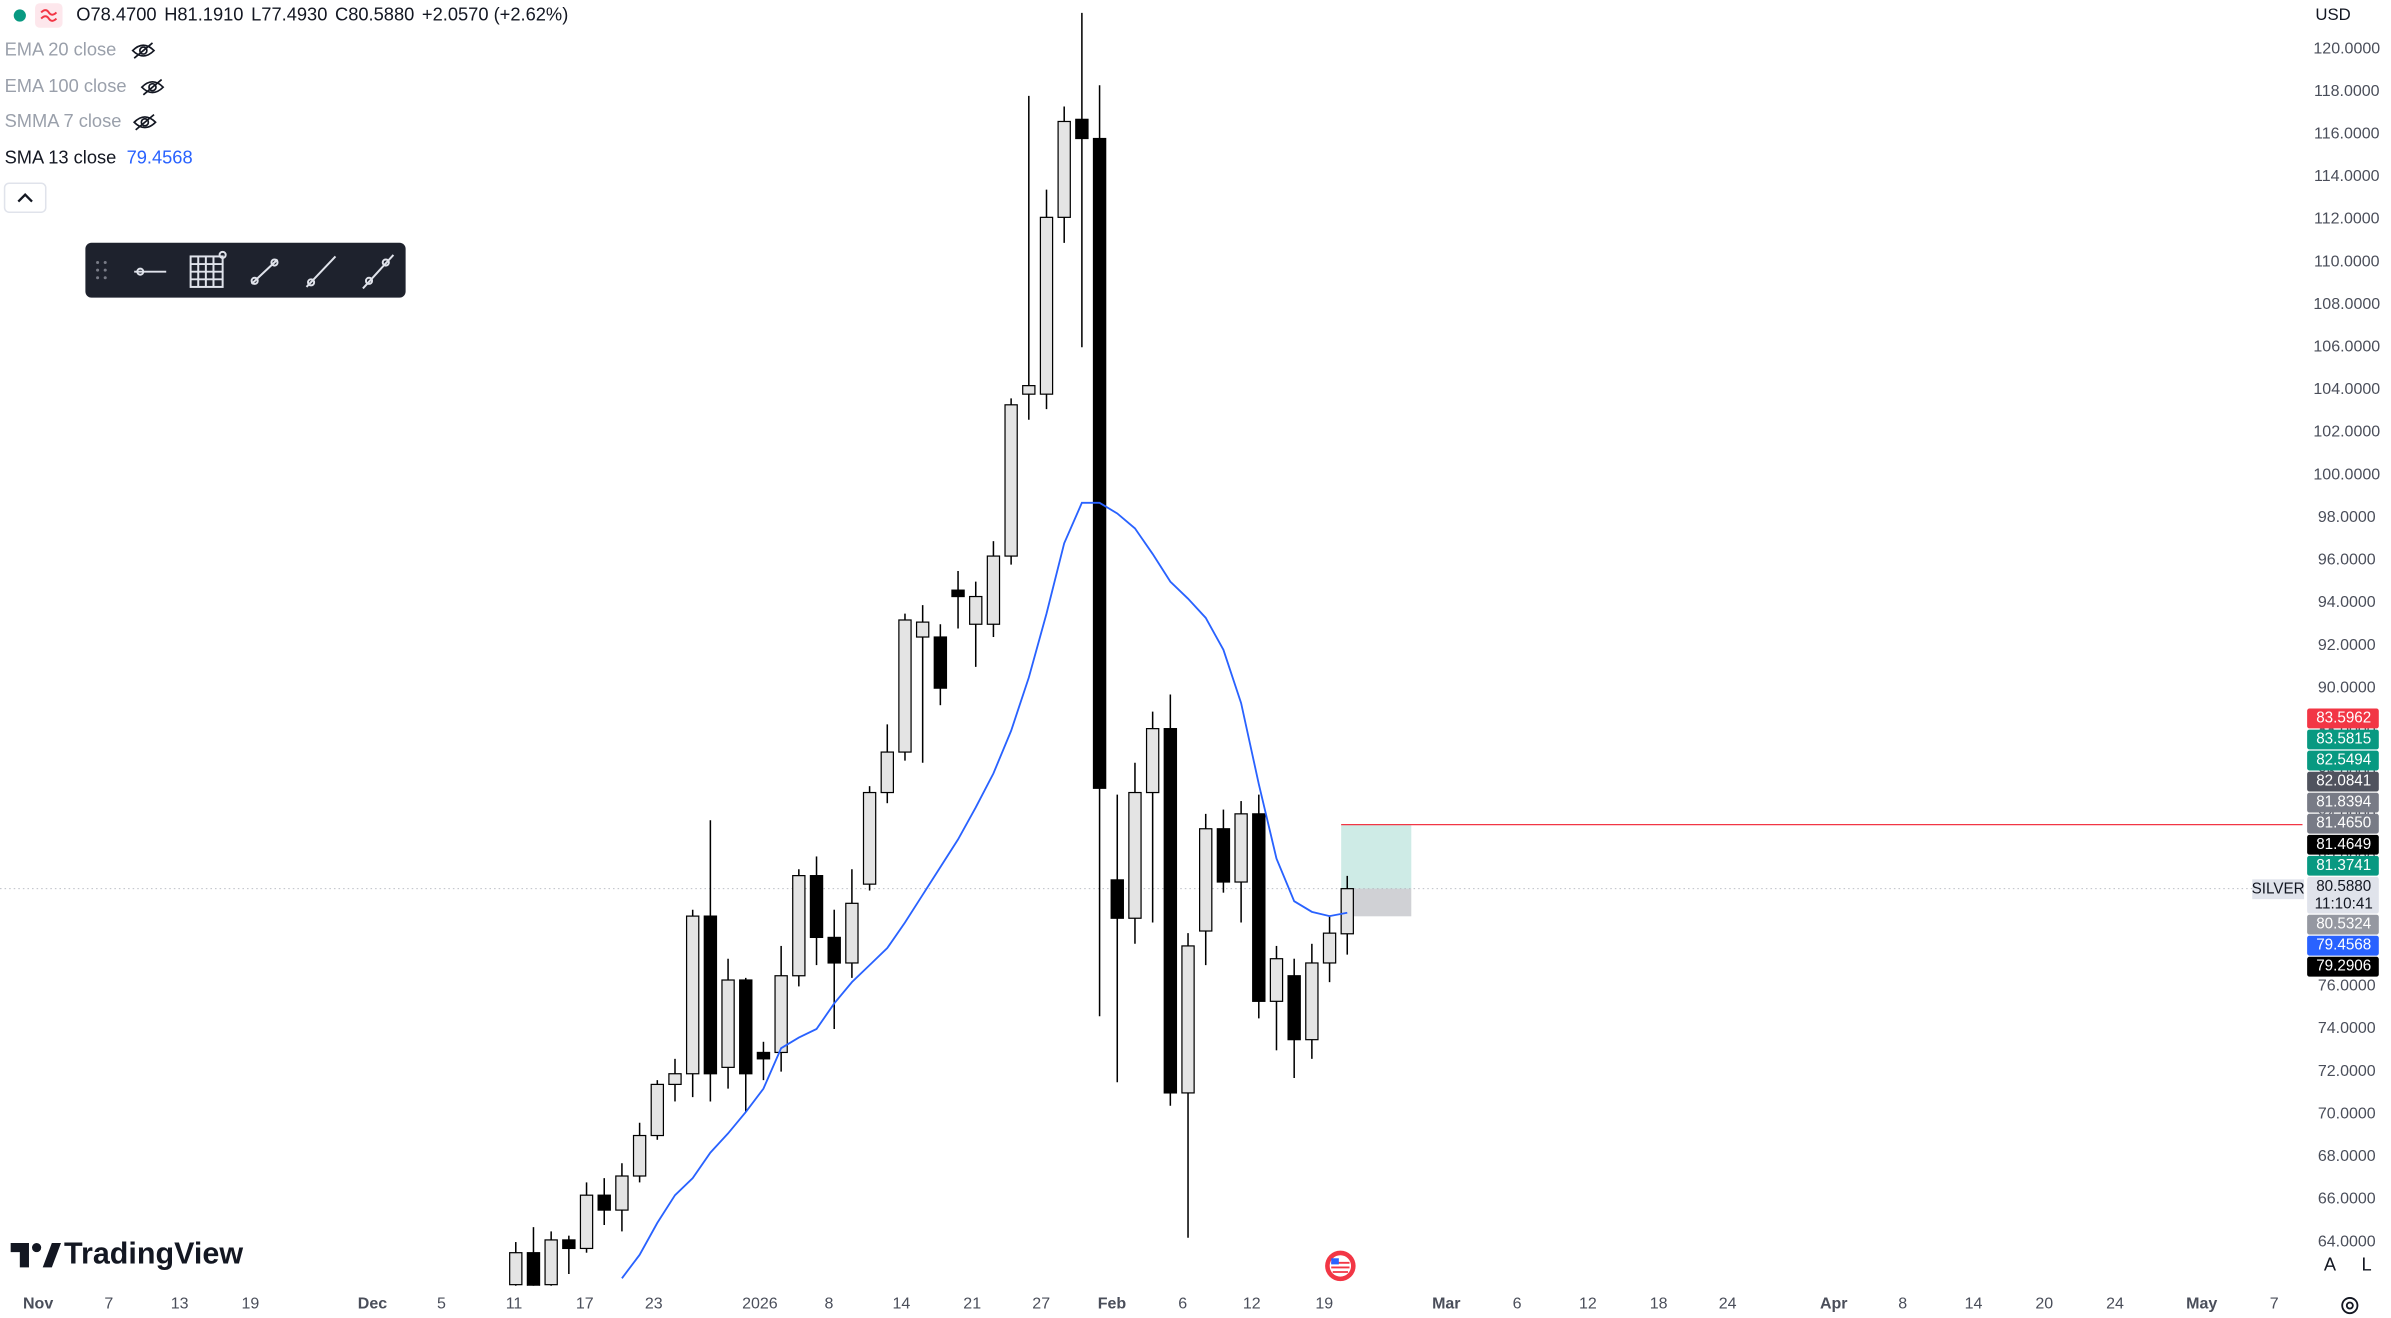  I want to click on y-tick-label: 100.0000, so click(2346, 474).